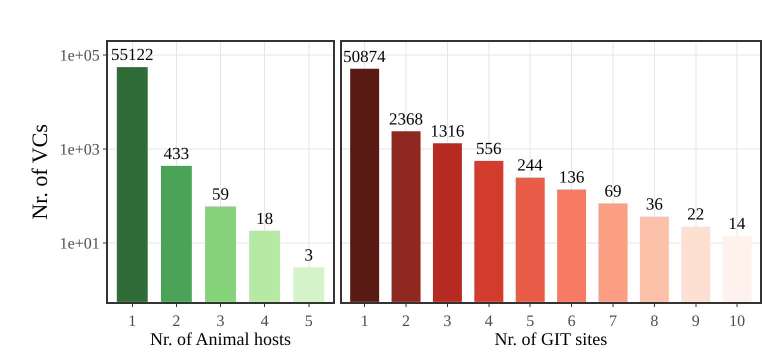 This screenshot has height=349, width=777. Describe the element at coordinates (612, 321) in the screenshot. I see `x-tick-label: 7` at that location.